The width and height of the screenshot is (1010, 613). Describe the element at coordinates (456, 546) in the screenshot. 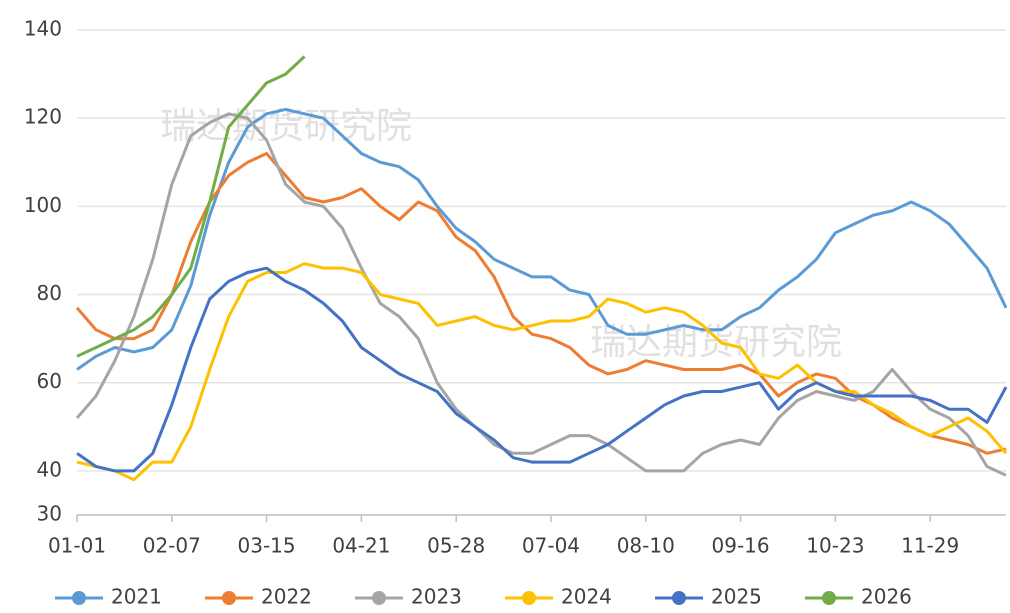

I see `x-tick-label: 05-28` at that location.